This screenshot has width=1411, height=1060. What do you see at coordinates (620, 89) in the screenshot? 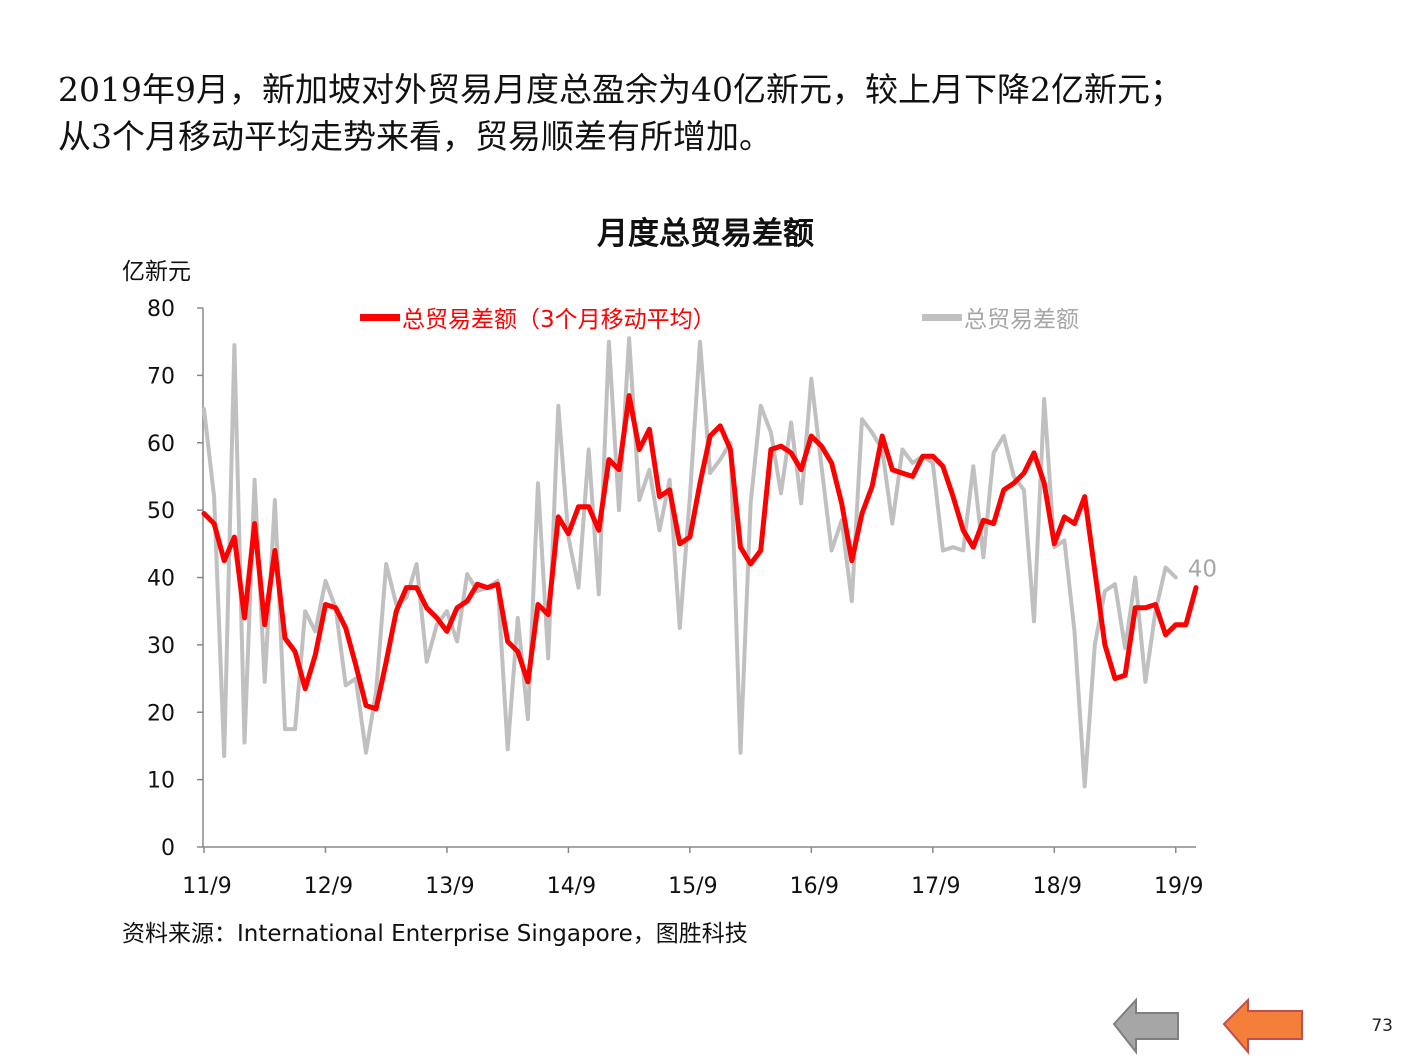
I see `headline-line1: 2019年9月，新加坡对外贸易月度总盈余为40亿新元，较上月下降2亿新元；` at bounding box center [620, 89].